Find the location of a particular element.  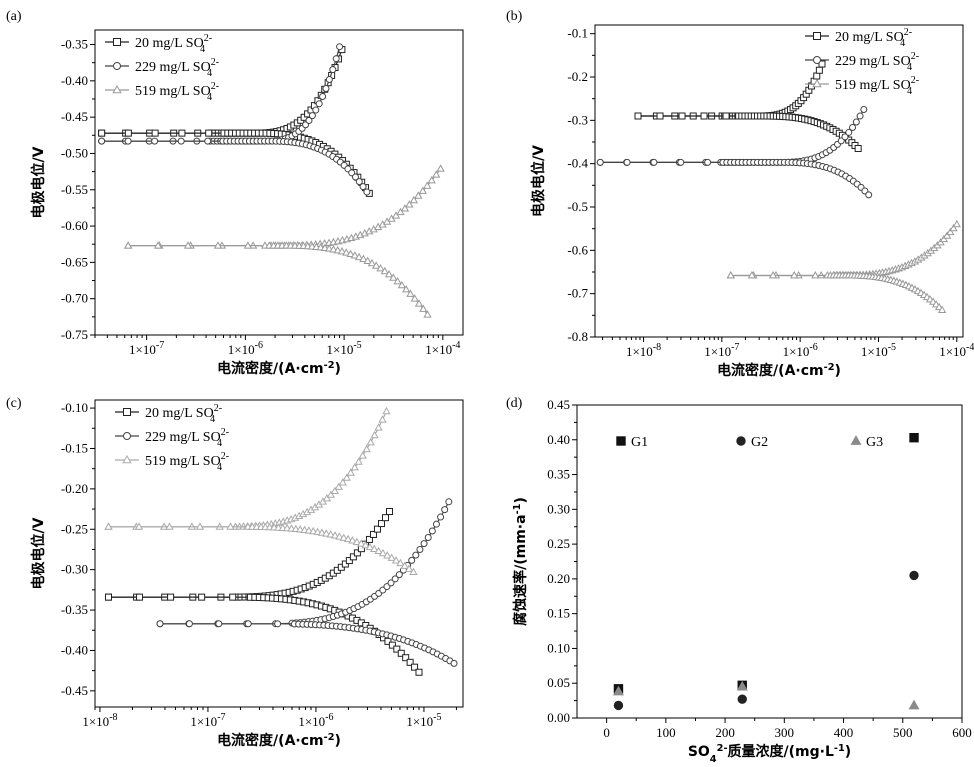

x-axis-label: 电流密度/(A·cm-2) is located at coordinates (279, 369).